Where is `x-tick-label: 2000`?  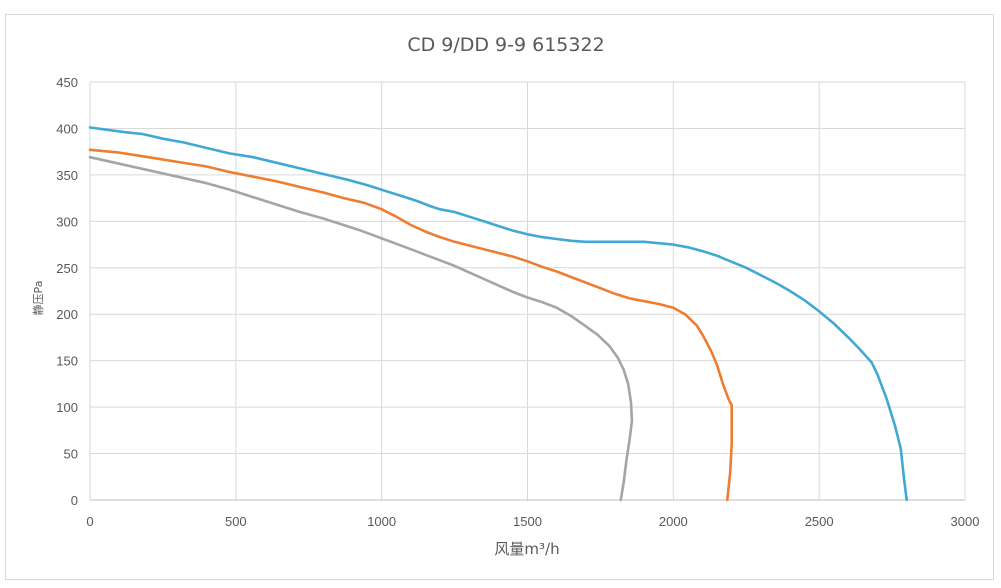 x-tick-label: 2000 is located at coordinates (673, 521).